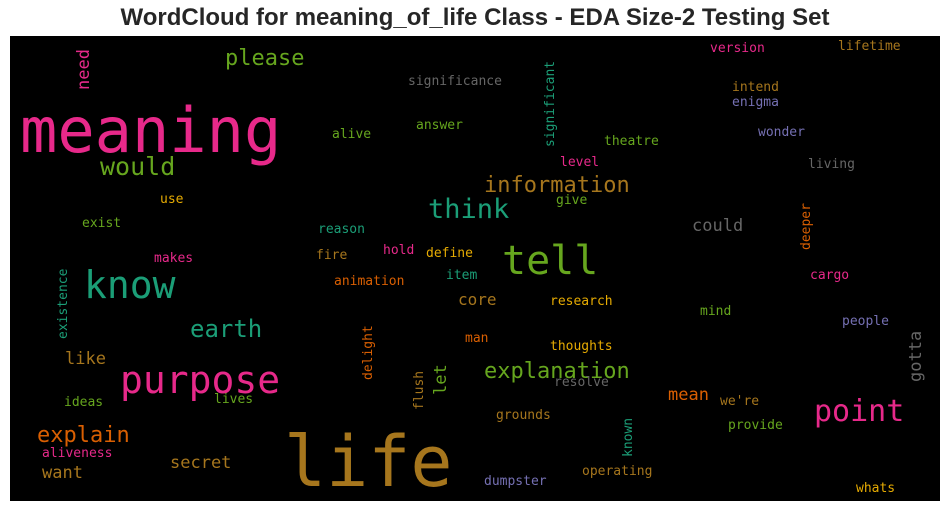 Image resolution: width=950 pixels, height=511 pixels. Describe the element at coordinates (806, 226) in the screenshot. I see `word-deeper: deeper` at that location.